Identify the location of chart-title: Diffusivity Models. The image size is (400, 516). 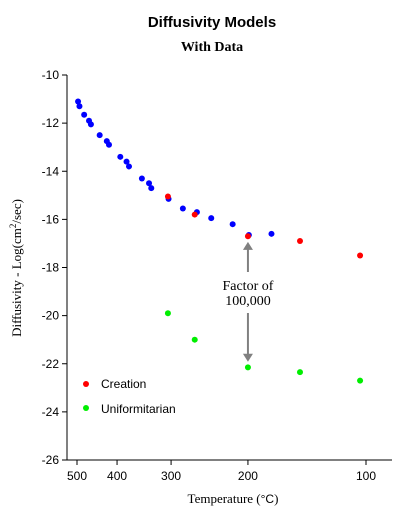
(212, 22).